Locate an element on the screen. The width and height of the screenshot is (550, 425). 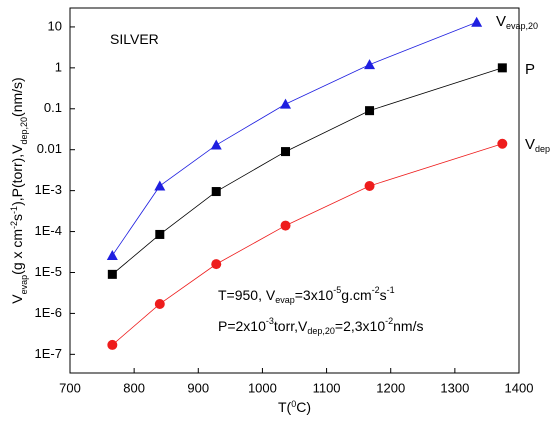
text-part: =3x10 is located at coordinates (314, 295).